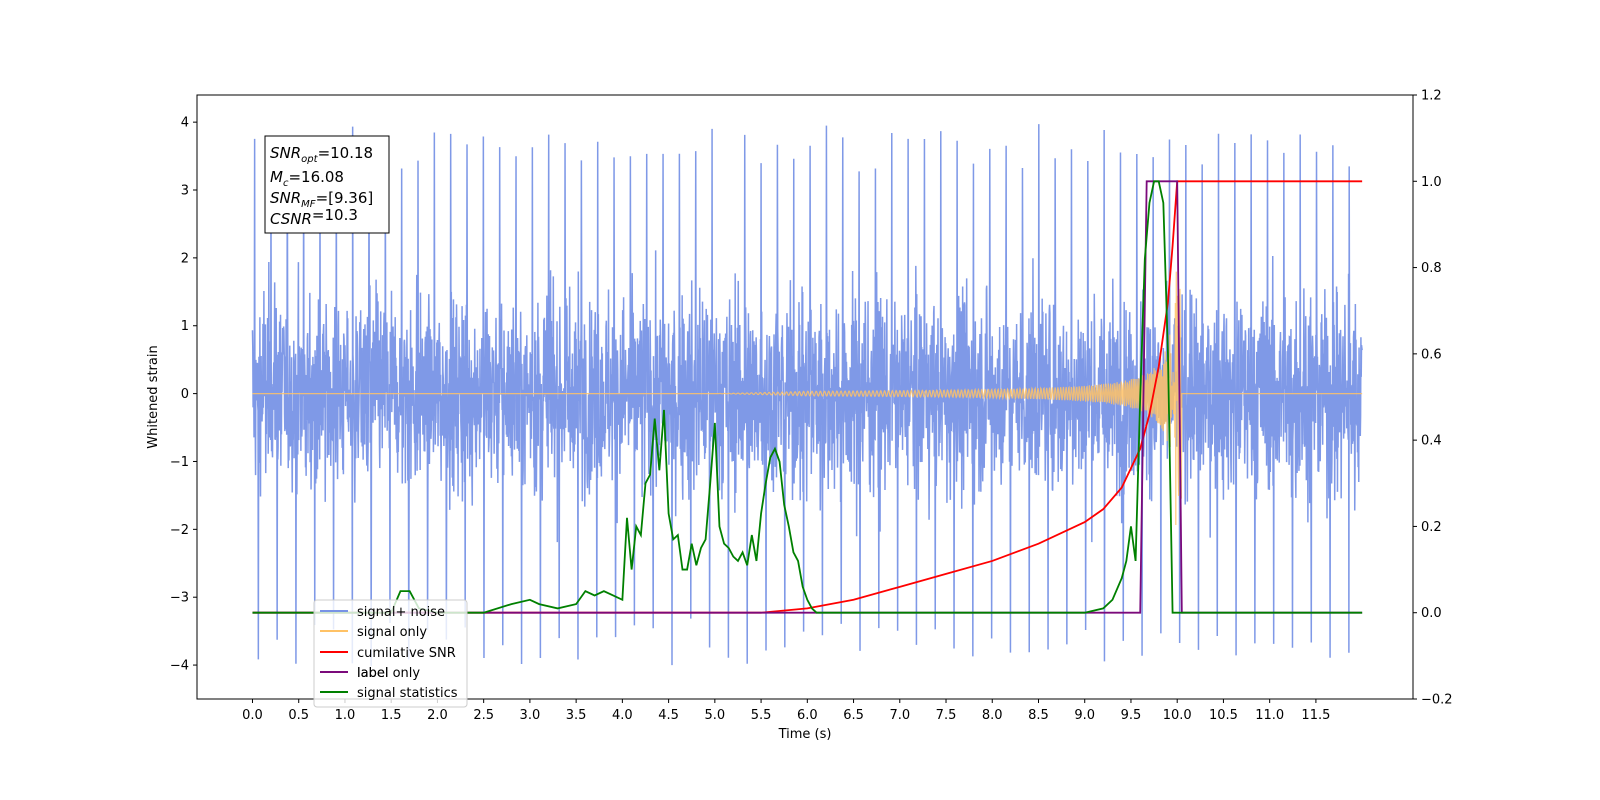 The width and height of the screenshot is (1600, 800). Describe the element at coordinates (401, 612) in the screenshot. I see `legend-label: signal+ noise` at that location.